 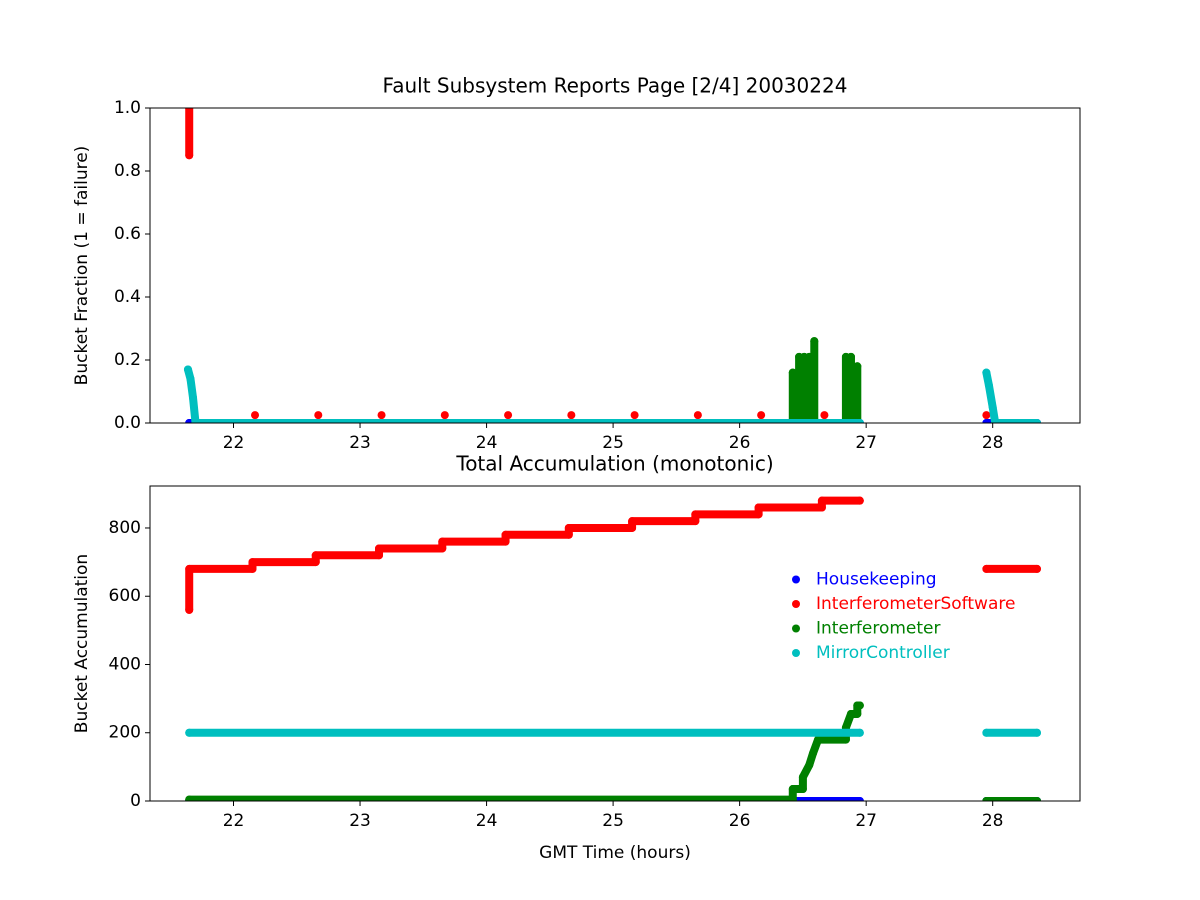 What do you see at coordinates (876, 580) in the screenshot?
I see `legend-label: Housekeeping` at bounding box center [876, 580].